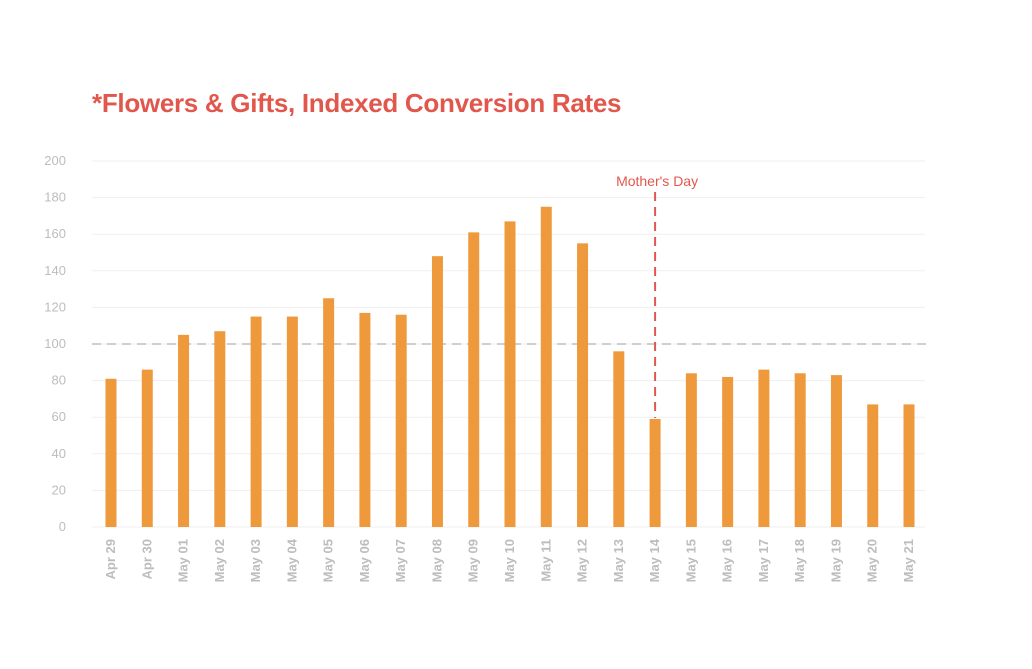  What do you see at coordinates (436, 560) in the screenshot?
I see `x-tick-label: May 08` at bounding box center [436, 560].